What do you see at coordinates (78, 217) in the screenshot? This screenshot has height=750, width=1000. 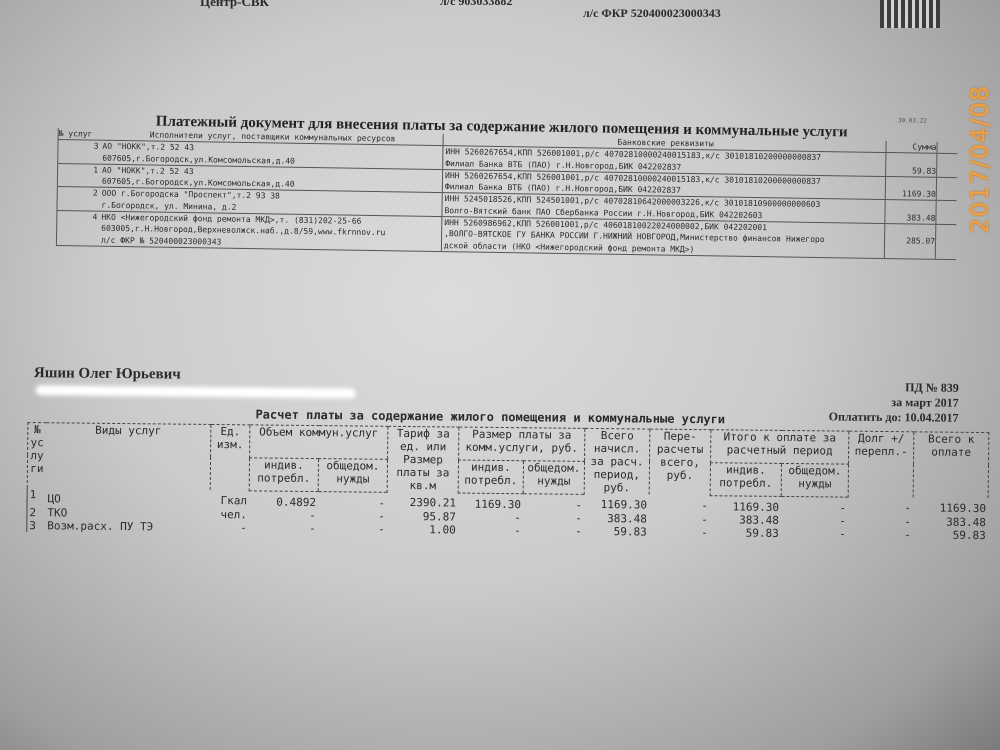 I see `provider-num: 4` at bounding box center [78, 217].